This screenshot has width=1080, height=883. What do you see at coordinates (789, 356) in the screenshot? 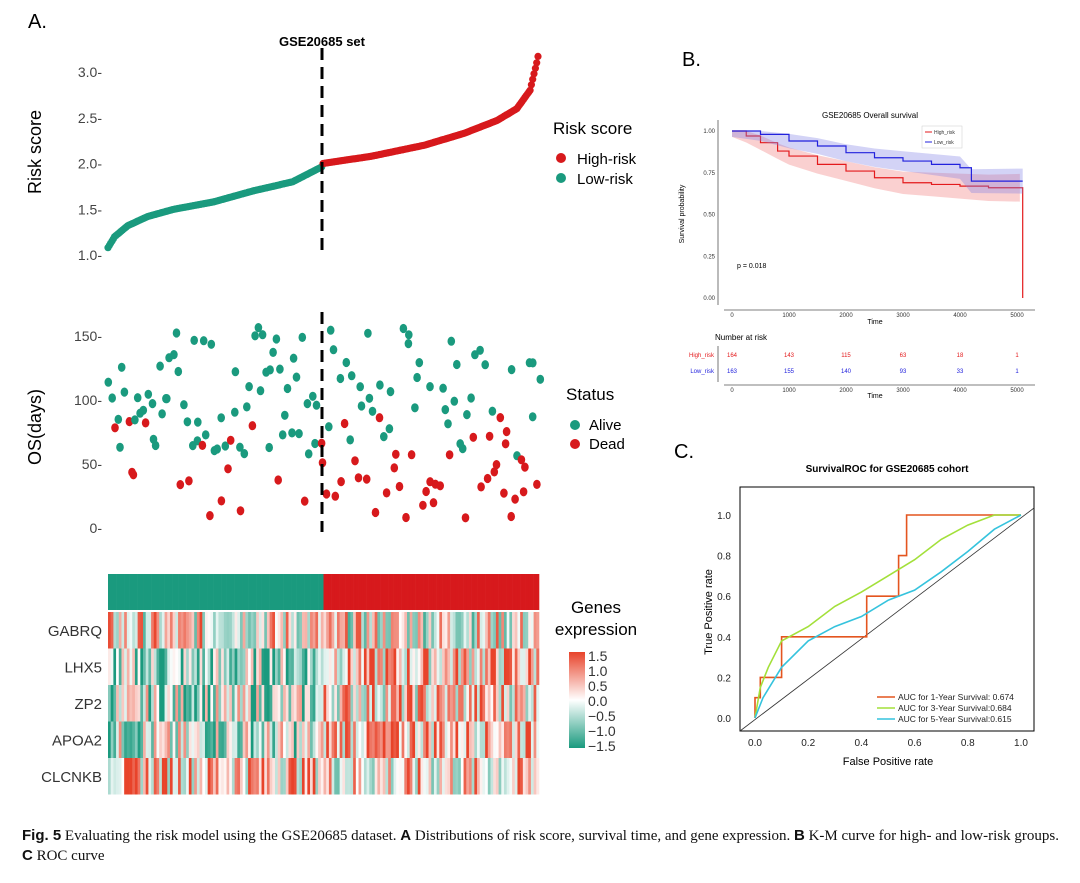
I see `risk-table-value: 143` at bounding box center [789, 356].